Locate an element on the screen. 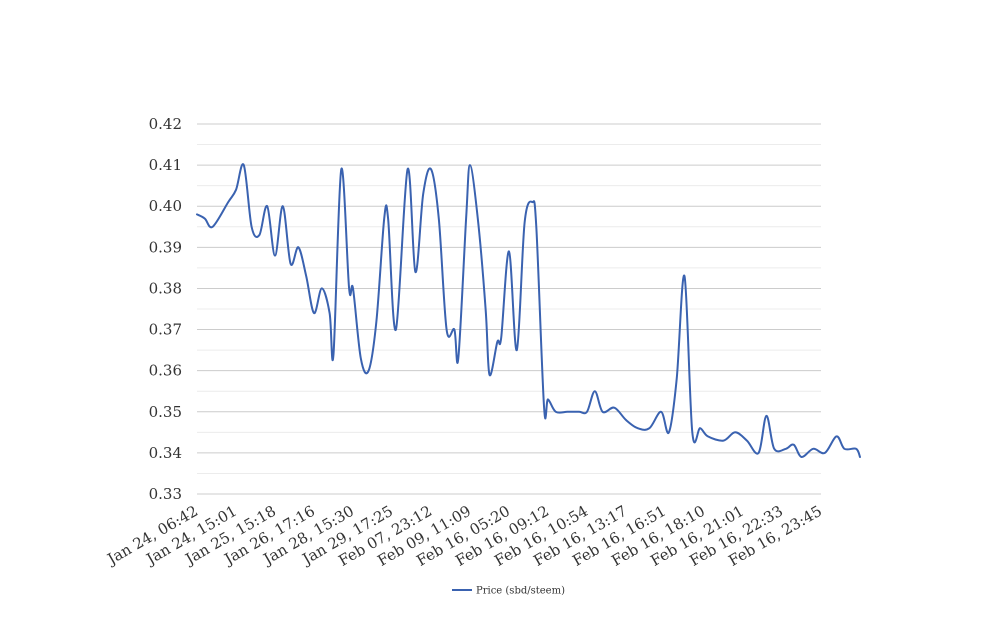  y-tick-label: 0.37 is located at coordinates (165, 330).